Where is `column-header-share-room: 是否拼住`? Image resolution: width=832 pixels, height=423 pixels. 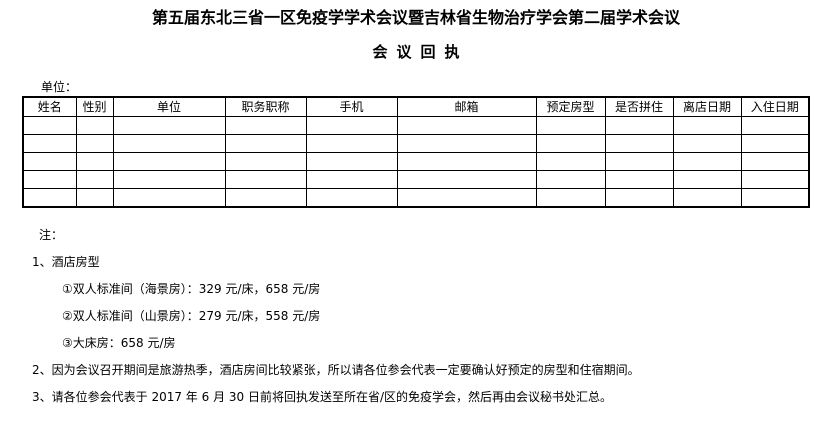 column-header-share-room: 是否拼住 is located at coordinates (639, 106).